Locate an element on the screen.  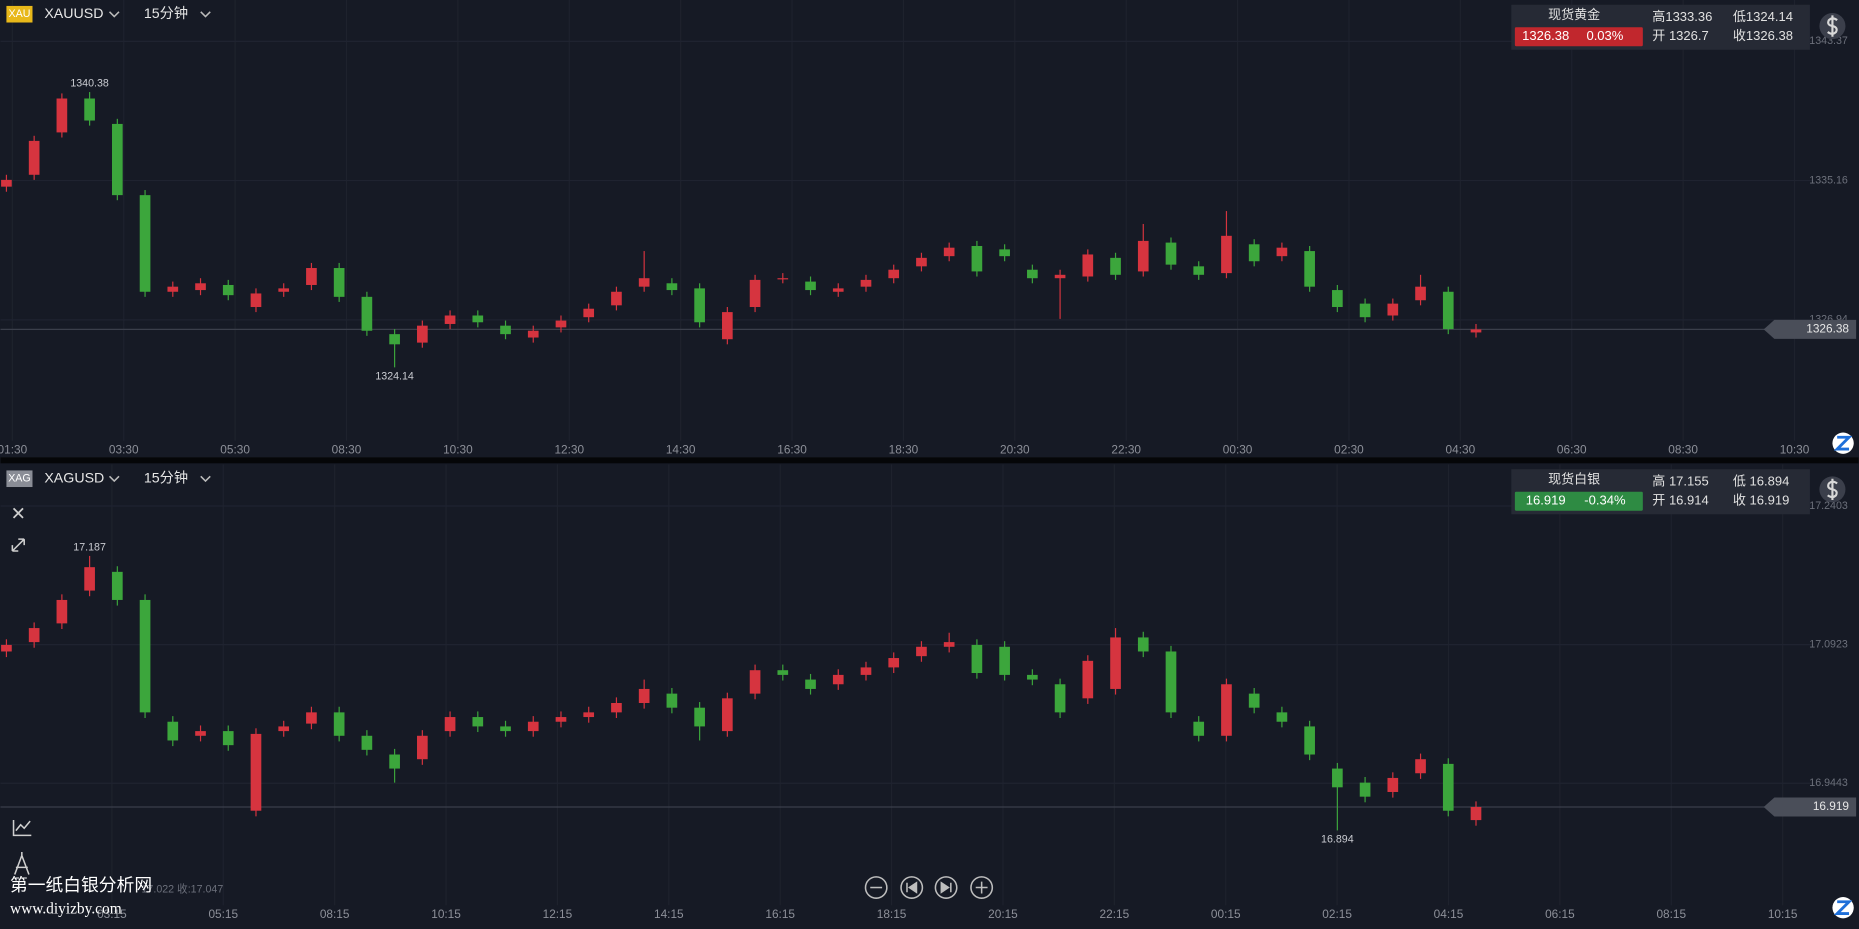
watermark-title: 第一纸白银分析网 is located at coordinates (81, 885).